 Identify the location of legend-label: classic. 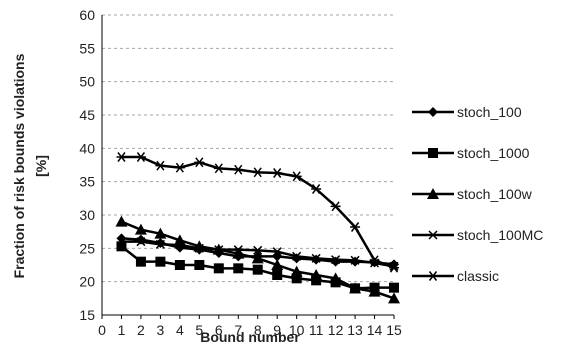
(478, 276).